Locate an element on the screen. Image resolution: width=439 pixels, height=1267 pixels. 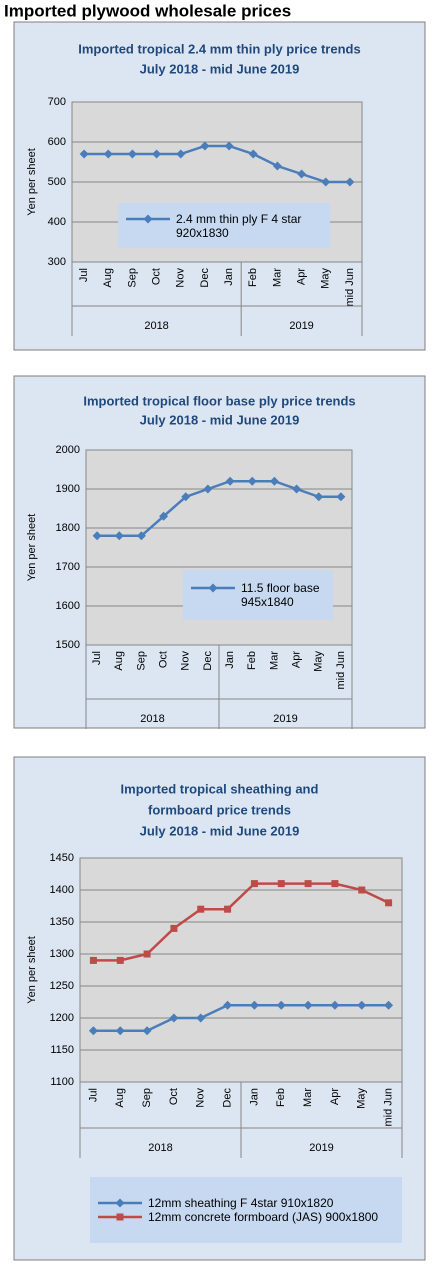
legend: 11.5 floor base 945x1840 is located at coordinates (258, 595).